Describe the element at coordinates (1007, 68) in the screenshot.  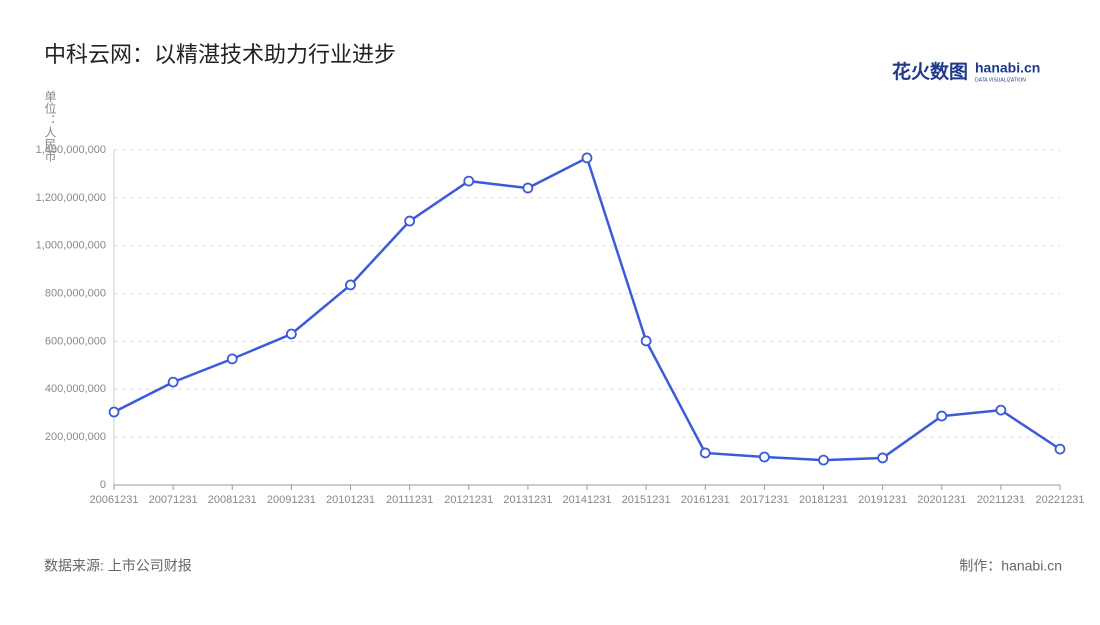
I see `logo-en: hanabi.cn` at that location.